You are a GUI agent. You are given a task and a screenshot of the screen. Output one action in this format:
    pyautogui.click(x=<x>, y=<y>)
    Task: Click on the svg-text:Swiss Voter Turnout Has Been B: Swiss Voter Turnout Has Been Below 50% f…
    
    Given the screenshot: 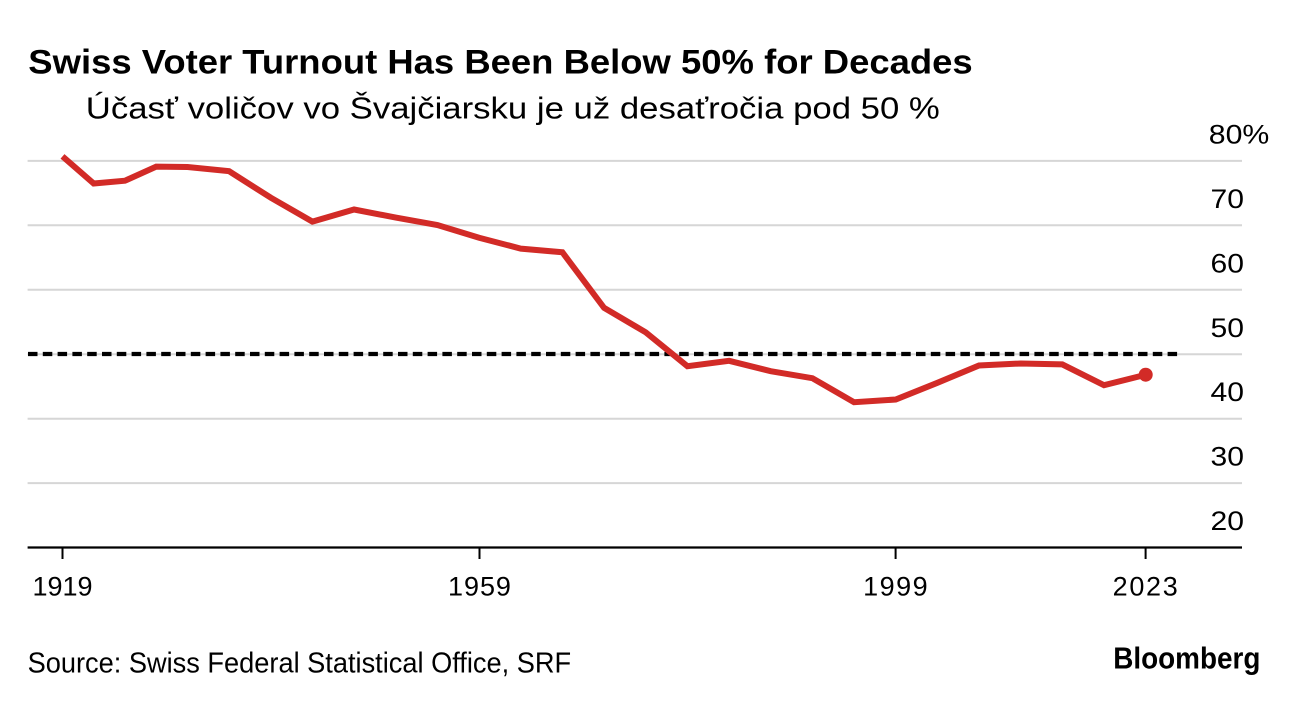 What is the action you would take?
    pyautogui.click(x=500, y=62)
    